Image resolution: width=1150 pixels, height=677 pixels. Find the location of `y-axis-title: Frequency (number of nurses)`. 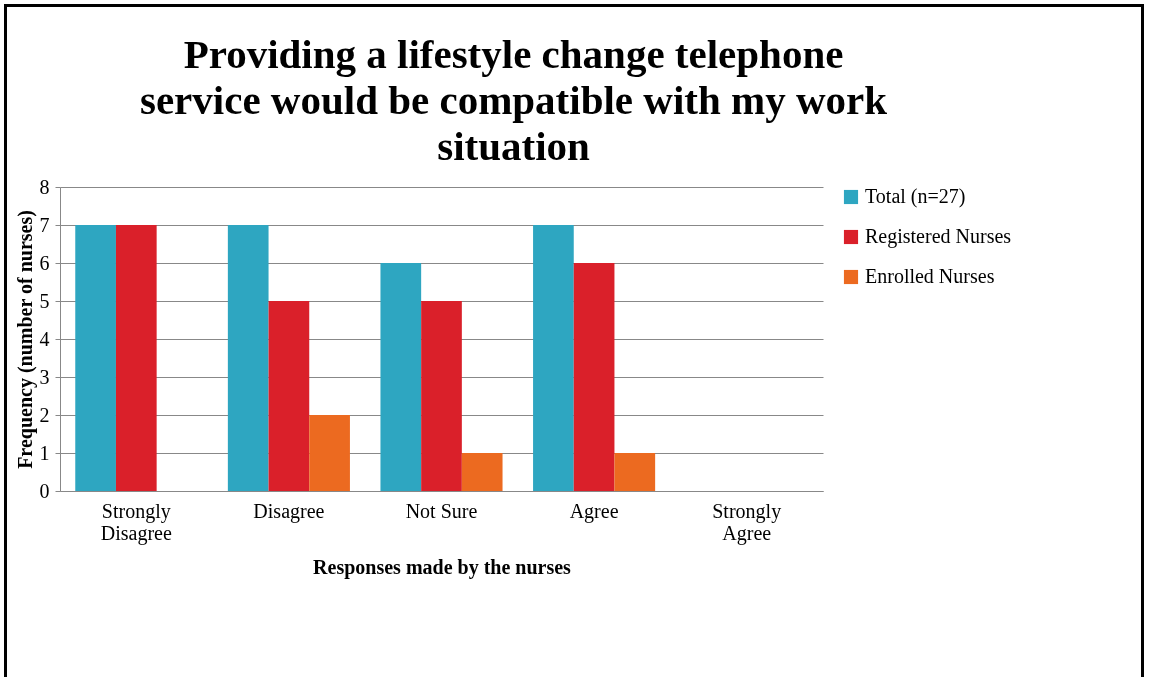

y-axis-title: Frequency (number of nurses) is located at coordinates (25, 339).